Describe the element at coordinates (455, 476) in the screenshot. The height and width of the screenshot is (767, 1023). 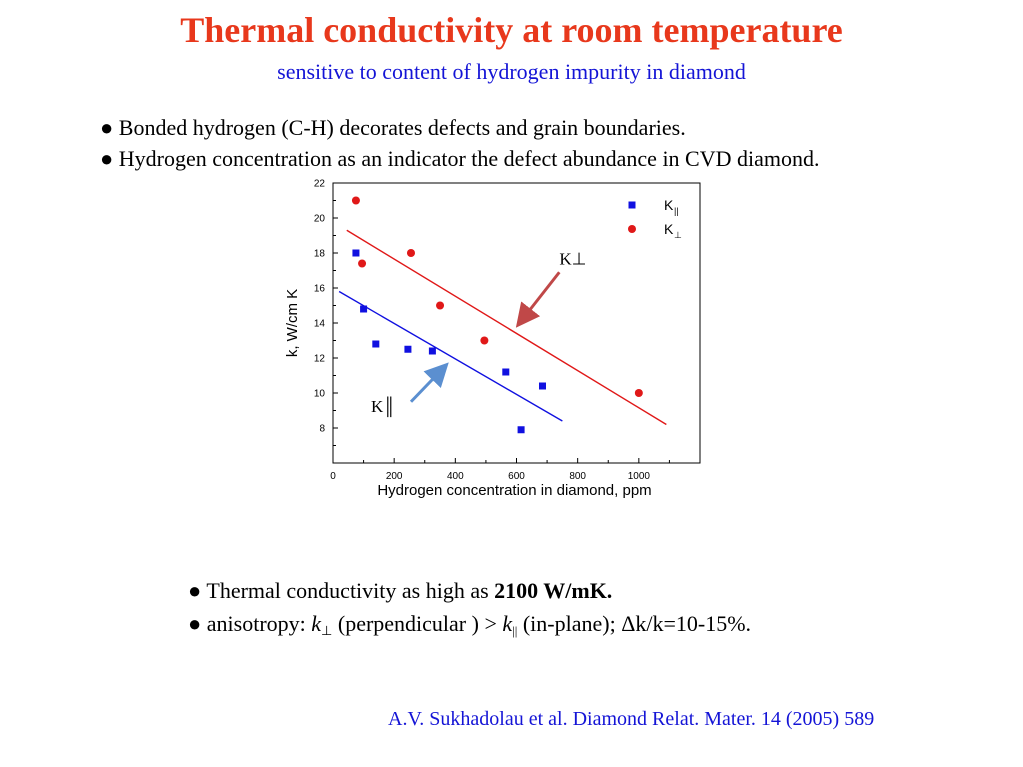
I see `x-tick-label: 400` at that location.